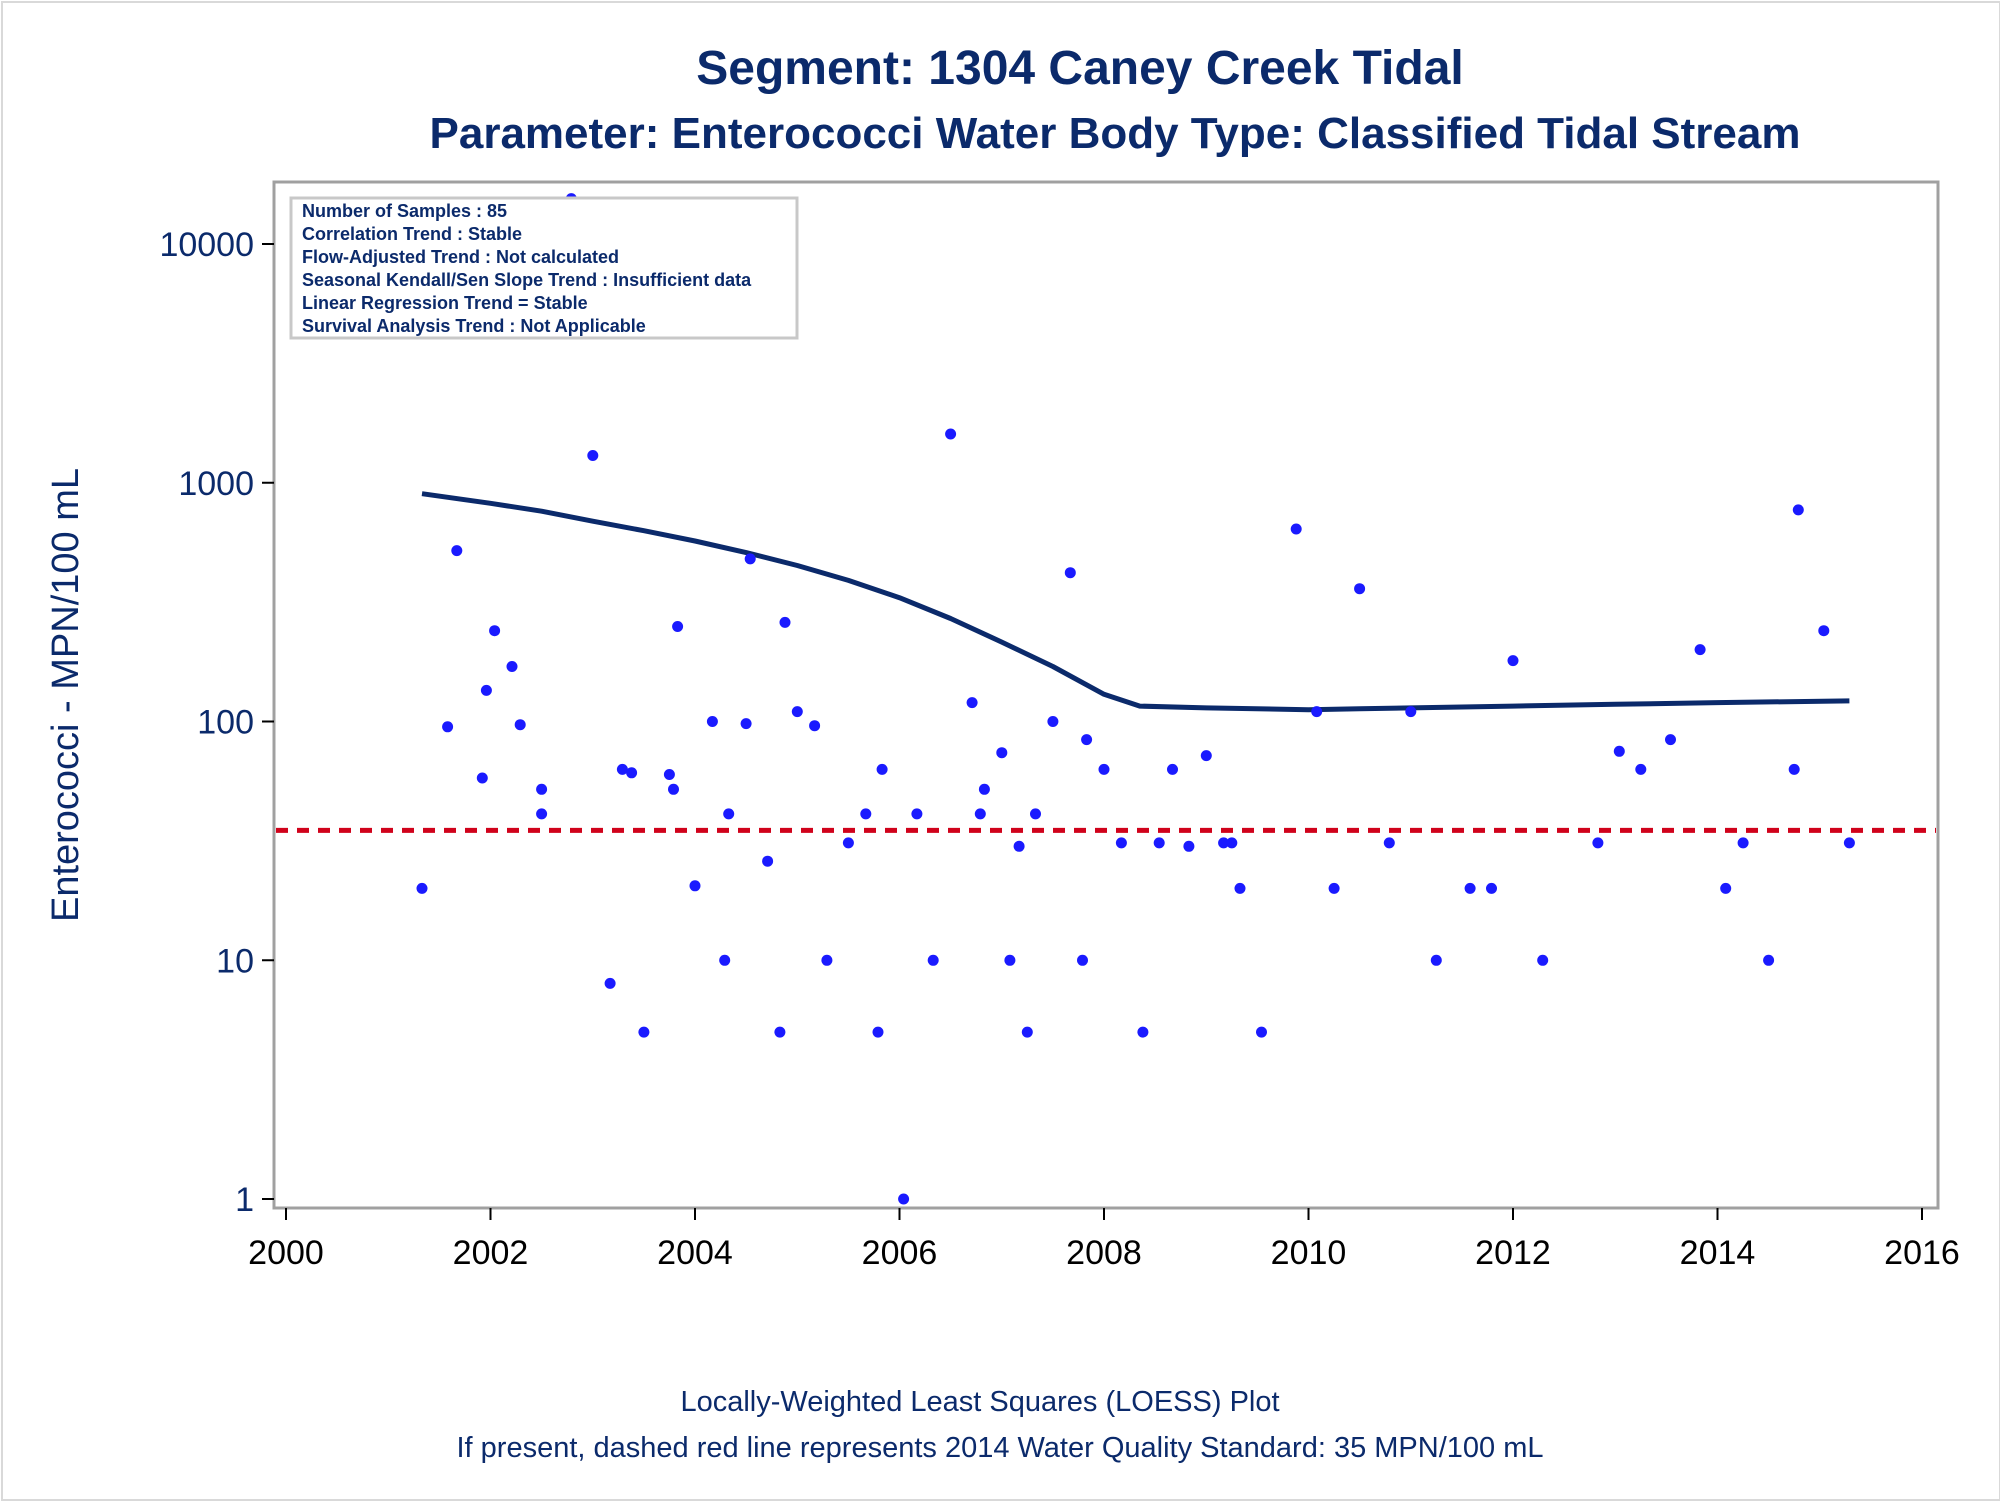 Image resolution: width=2000 pixels, height=1501 pixels. I want to click on y-tick-label: 10000, so click(206, 245).